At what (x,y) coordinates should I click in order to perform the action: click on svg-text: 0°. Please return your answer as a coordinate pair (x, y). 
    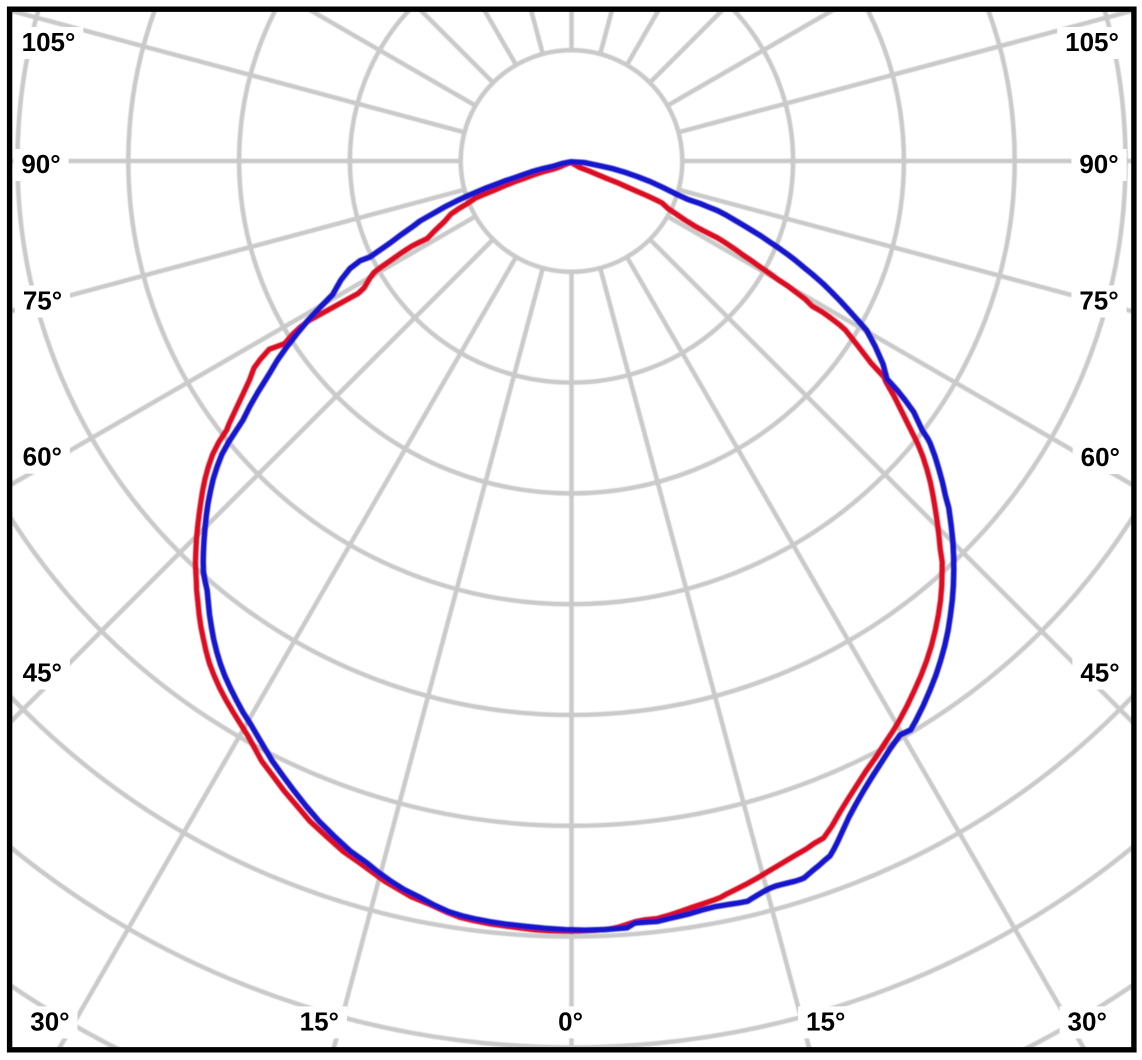
    Looking at the image, I should click on (570, 1021).